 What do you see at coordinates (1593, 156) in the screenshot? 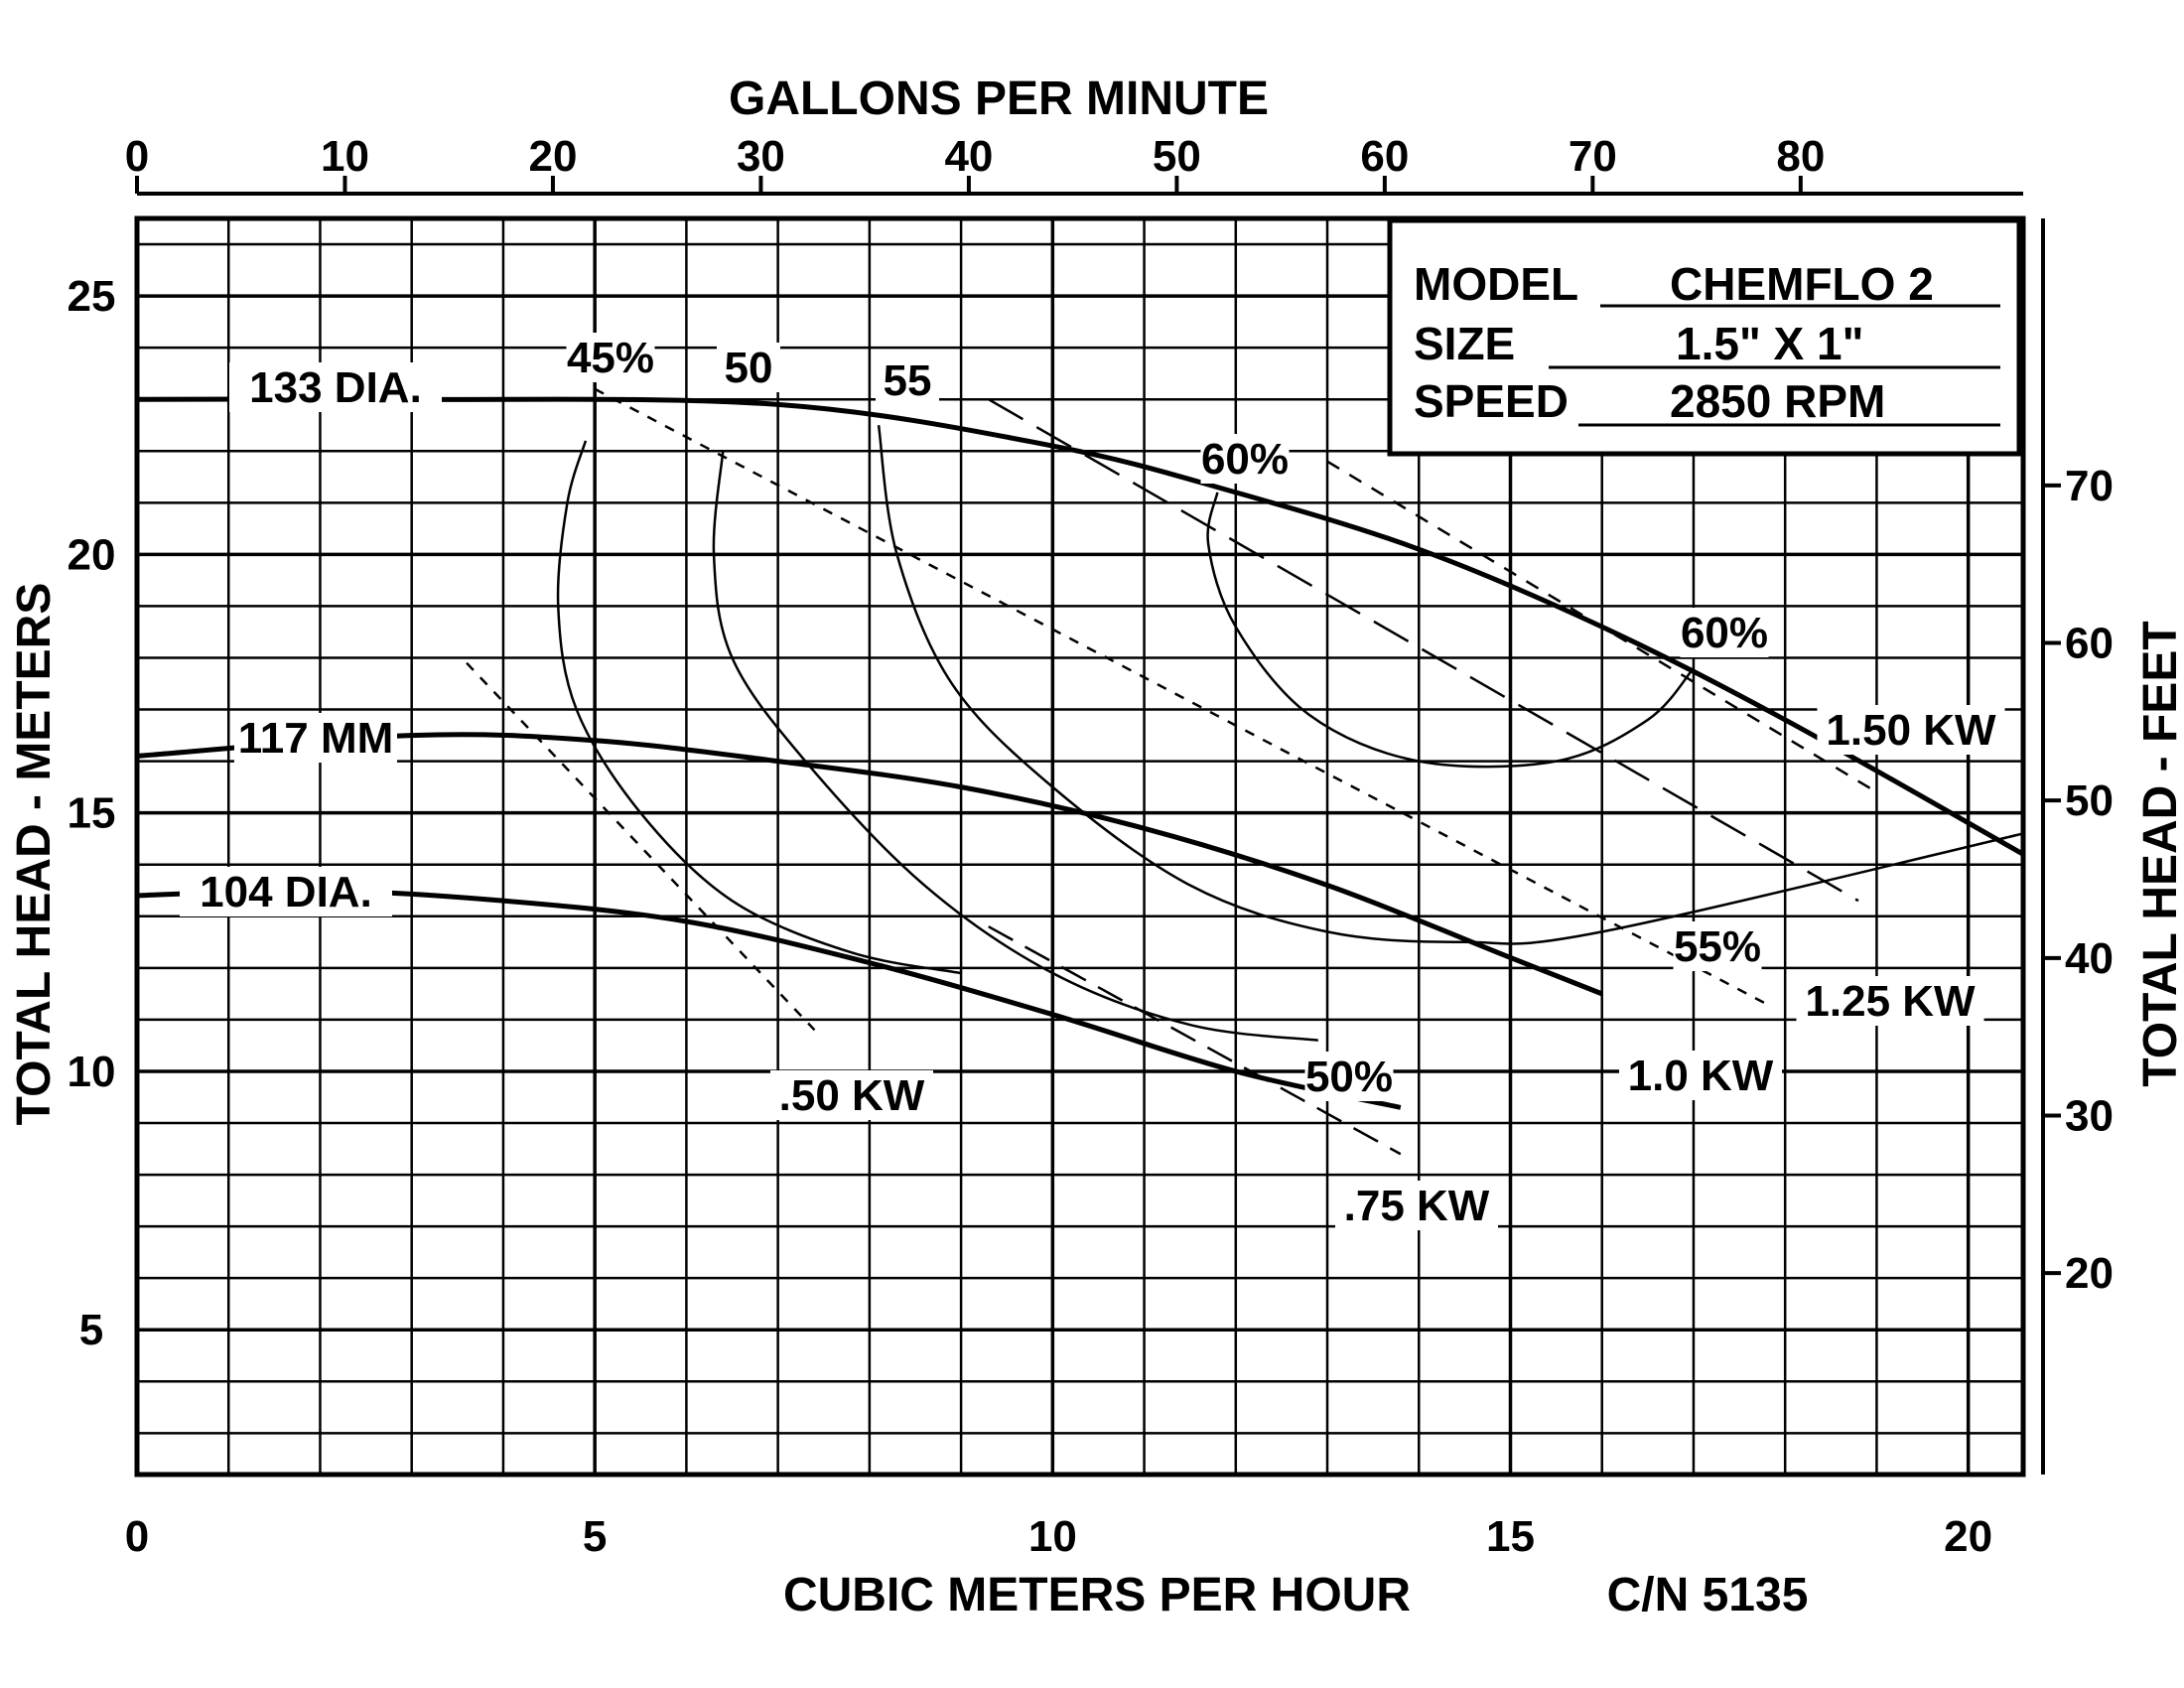
I see `gpm-tick-label: 70` at bounding box center [1593, 156].